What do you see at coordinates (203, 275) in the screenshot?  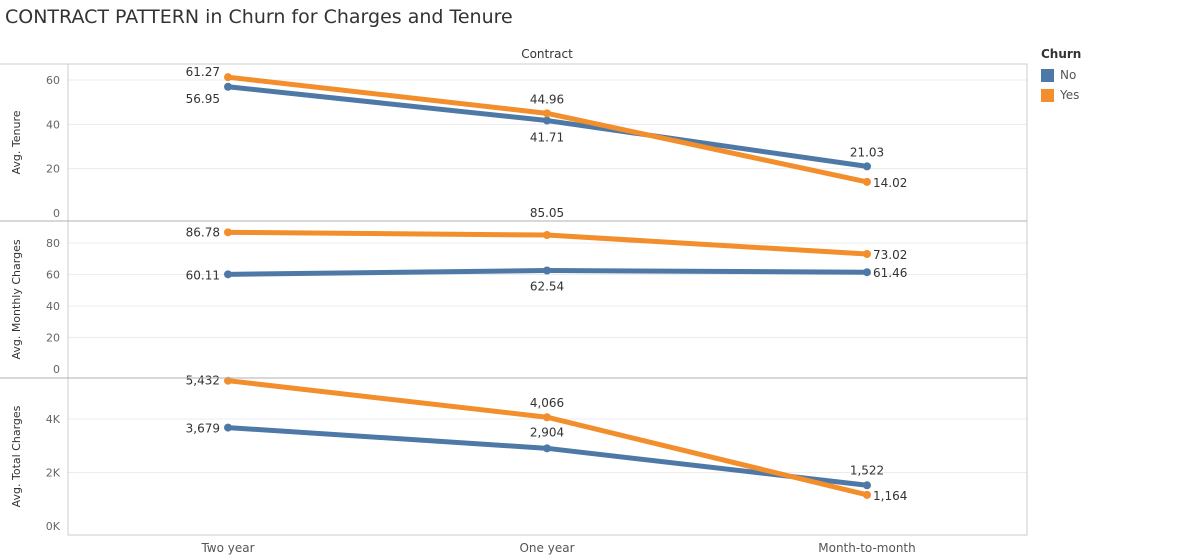 I see `data-label: 60.11` at bounding box center [203, 275].